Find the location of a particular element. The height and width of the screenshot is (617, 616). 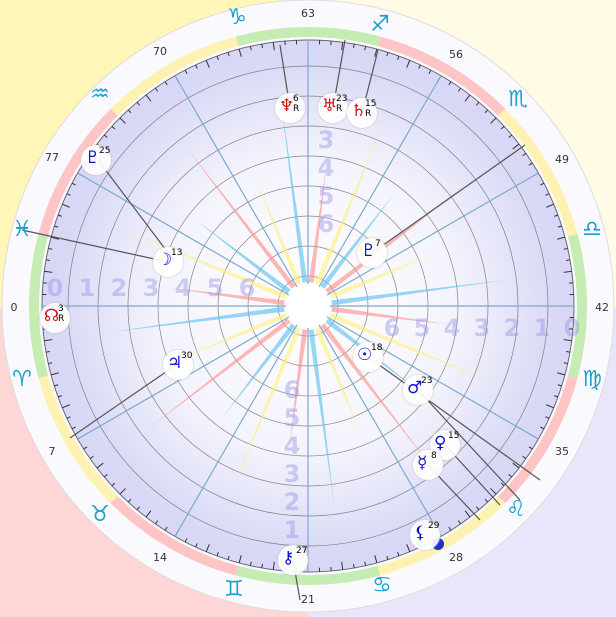

planet-degree: 29 is located at coordinates (434, 526).